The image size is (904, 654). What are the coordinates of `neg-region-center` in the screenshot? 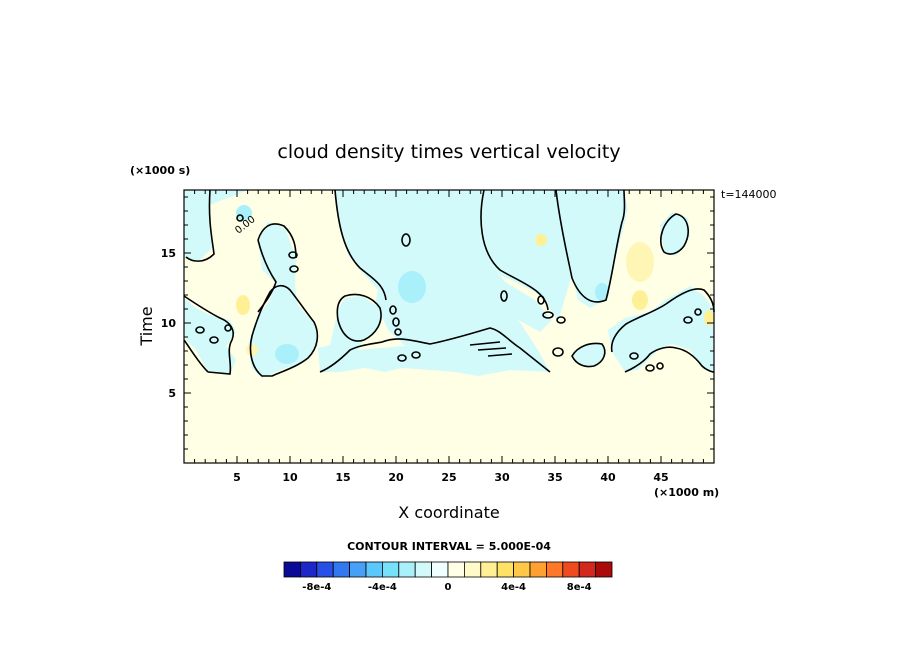 It's located at (473, 283).